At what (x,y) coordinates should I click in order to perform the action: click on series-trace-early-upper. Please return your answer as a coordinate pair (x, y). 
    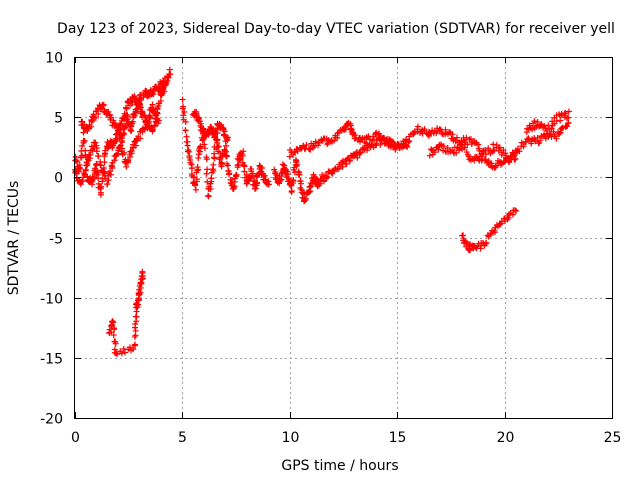
    Looking at the image, I should click on (123, 104).